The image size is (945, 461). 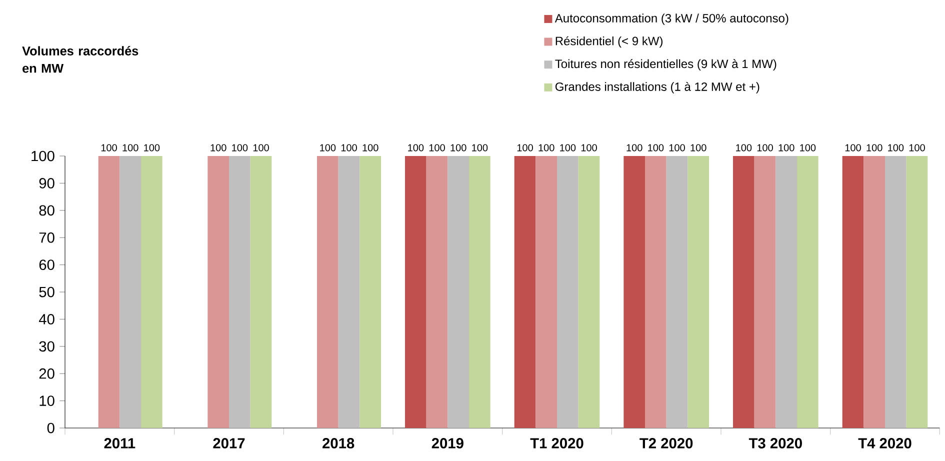 I want to click on x-tick-label: T1 2020, so click(x=557, y=443).